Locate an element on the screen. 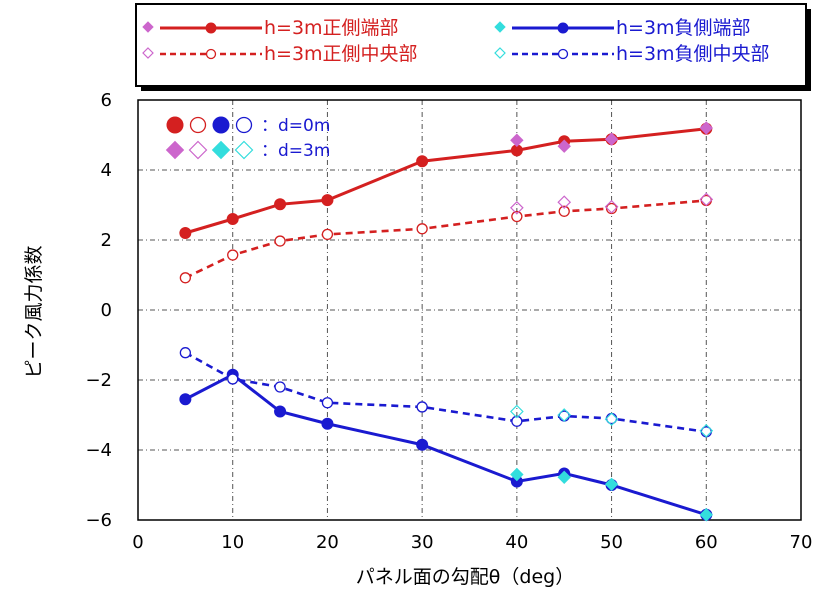 The image size is (821, 589). y-tick-label: −6 is located at coordinates (98, 520).